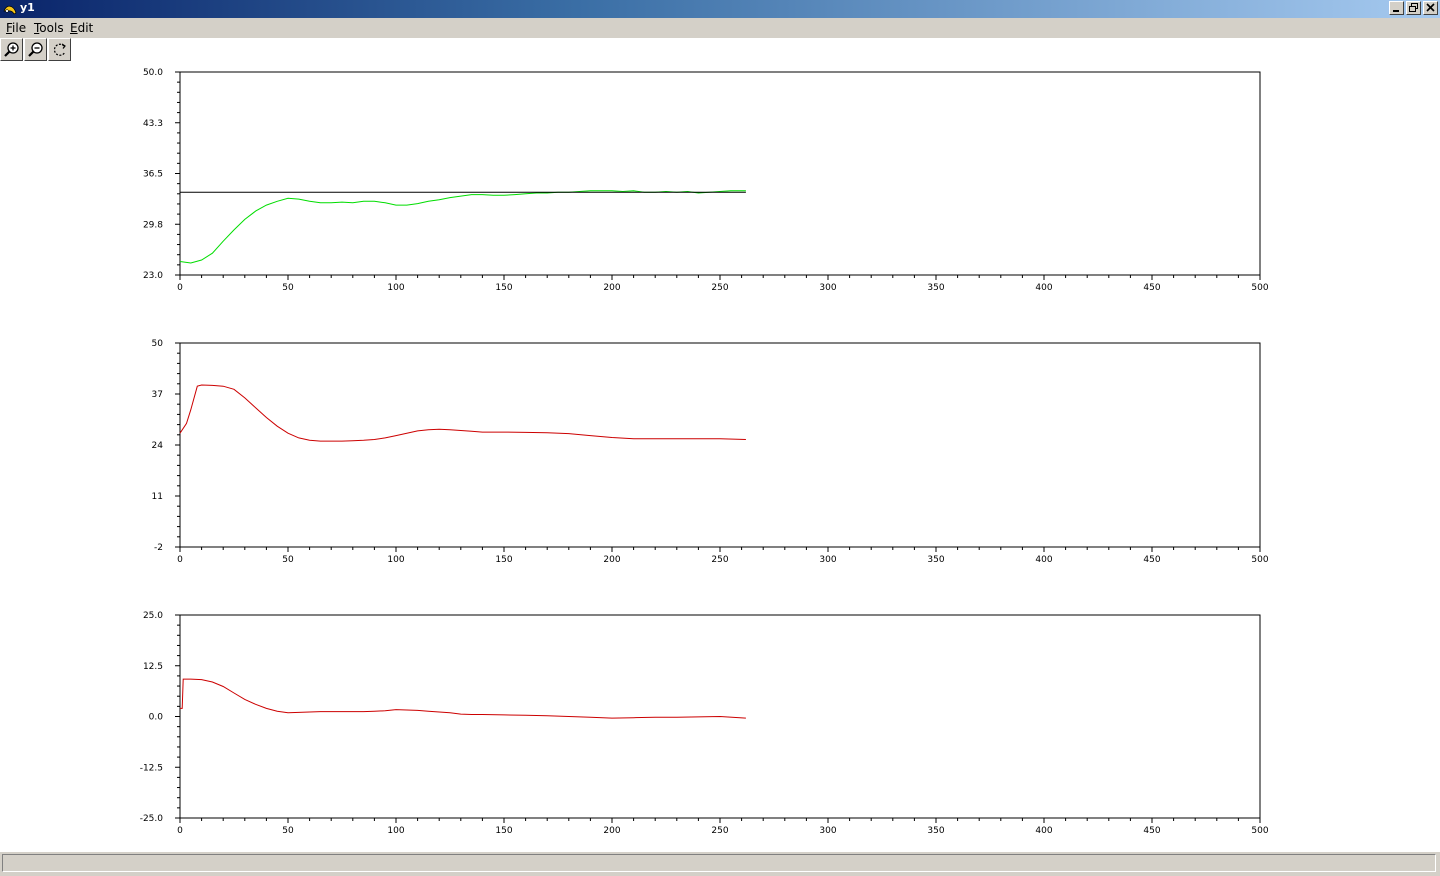  I want to click on zoom-out-button, so click(35, 49).